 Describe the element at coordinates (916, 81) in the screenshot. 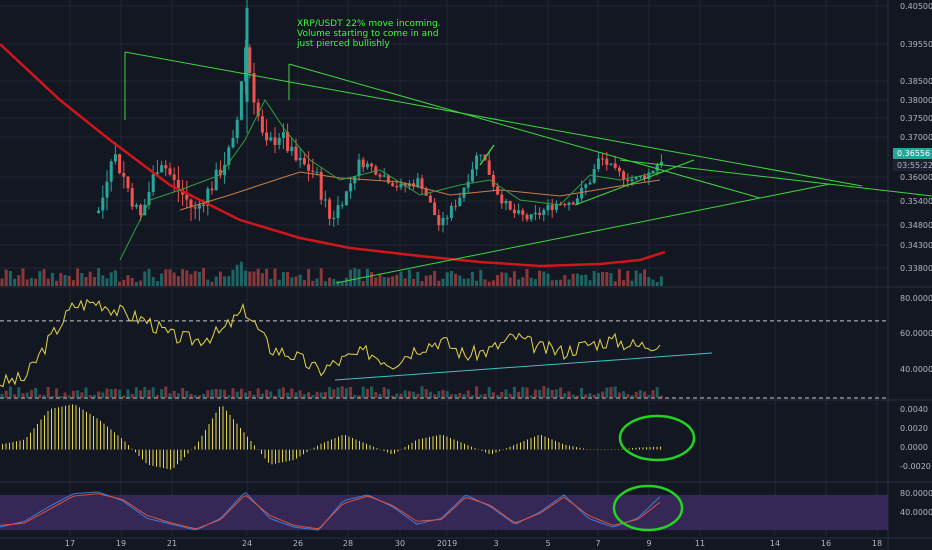

I see `price-tick-label: 0.38500` at that location.